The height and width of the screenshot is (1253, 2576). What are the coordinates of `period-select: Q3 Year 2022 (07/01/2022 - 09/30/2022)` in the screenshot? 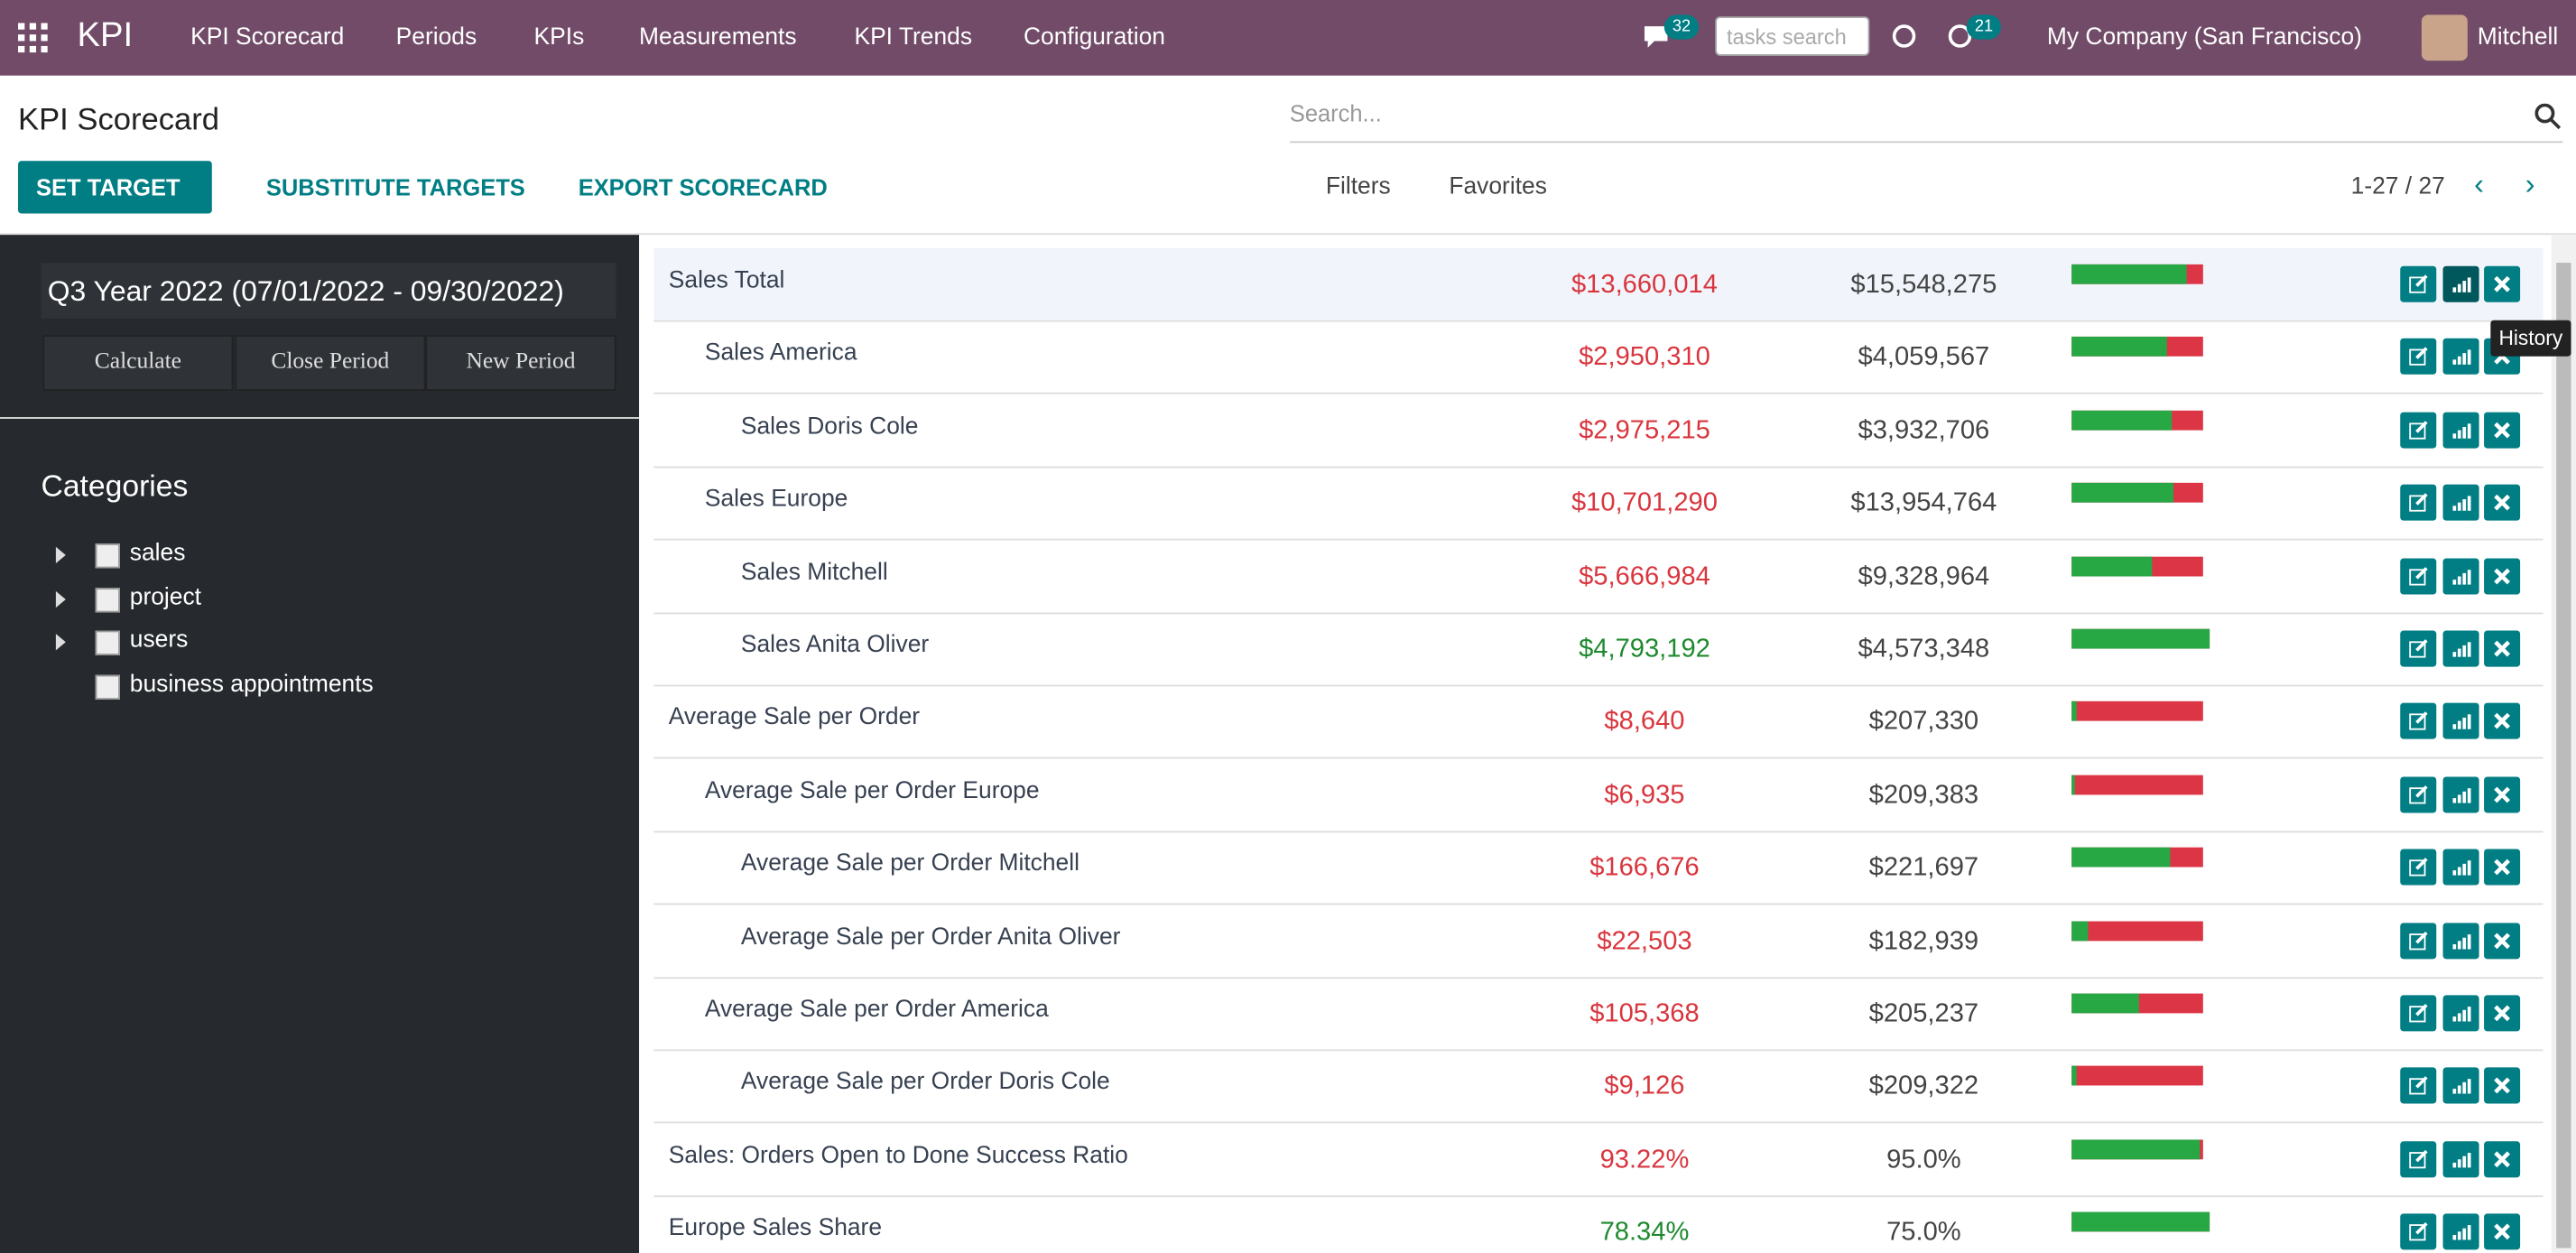 It's located at (328, 291).